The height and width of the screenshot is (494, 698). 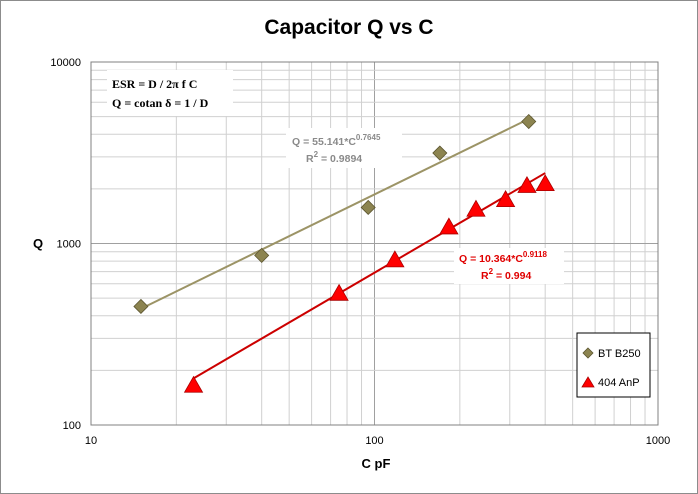 What do you see at coordinates (336, 140) in the screenshot?
I see `fit-equation-bt-b250: Q = 55.141*C0.7645` at bounding box center [336, 140].